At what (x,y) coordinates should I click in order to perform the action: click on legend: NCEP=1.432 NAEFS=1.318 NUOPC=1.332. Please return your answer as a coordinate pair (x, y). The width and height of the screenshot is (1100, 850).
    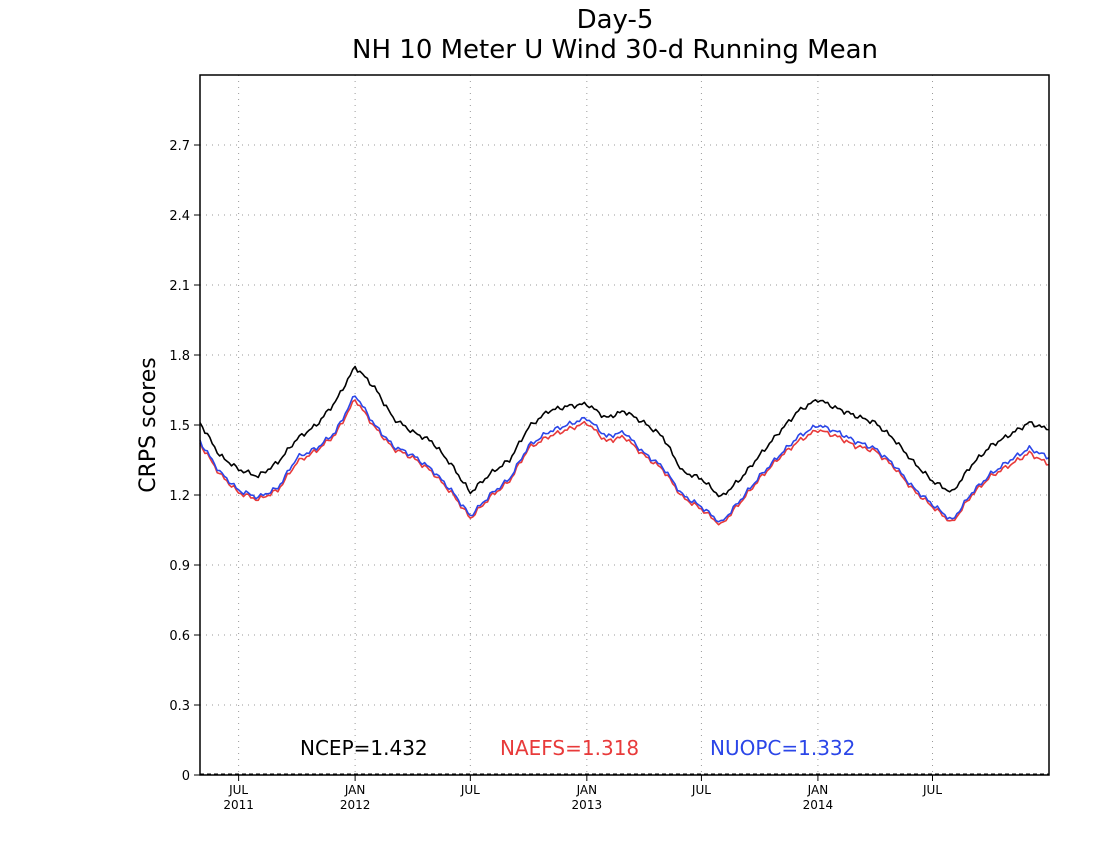
    Looking at the image, I should click on (577, 748).